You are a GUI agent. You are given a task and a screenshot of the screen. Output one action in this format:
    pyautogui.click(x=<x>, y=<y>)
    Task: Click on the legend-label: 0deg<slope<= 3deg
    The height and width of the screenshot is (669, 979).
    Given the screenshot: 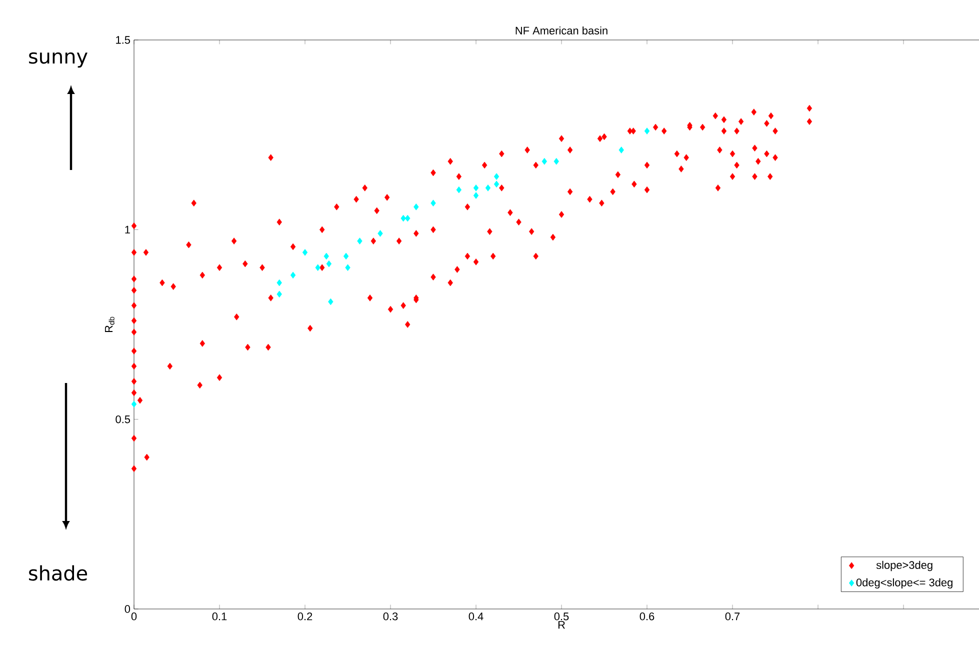 What is the action you would take?
    pyautogui.click(x=904, y=583)
    